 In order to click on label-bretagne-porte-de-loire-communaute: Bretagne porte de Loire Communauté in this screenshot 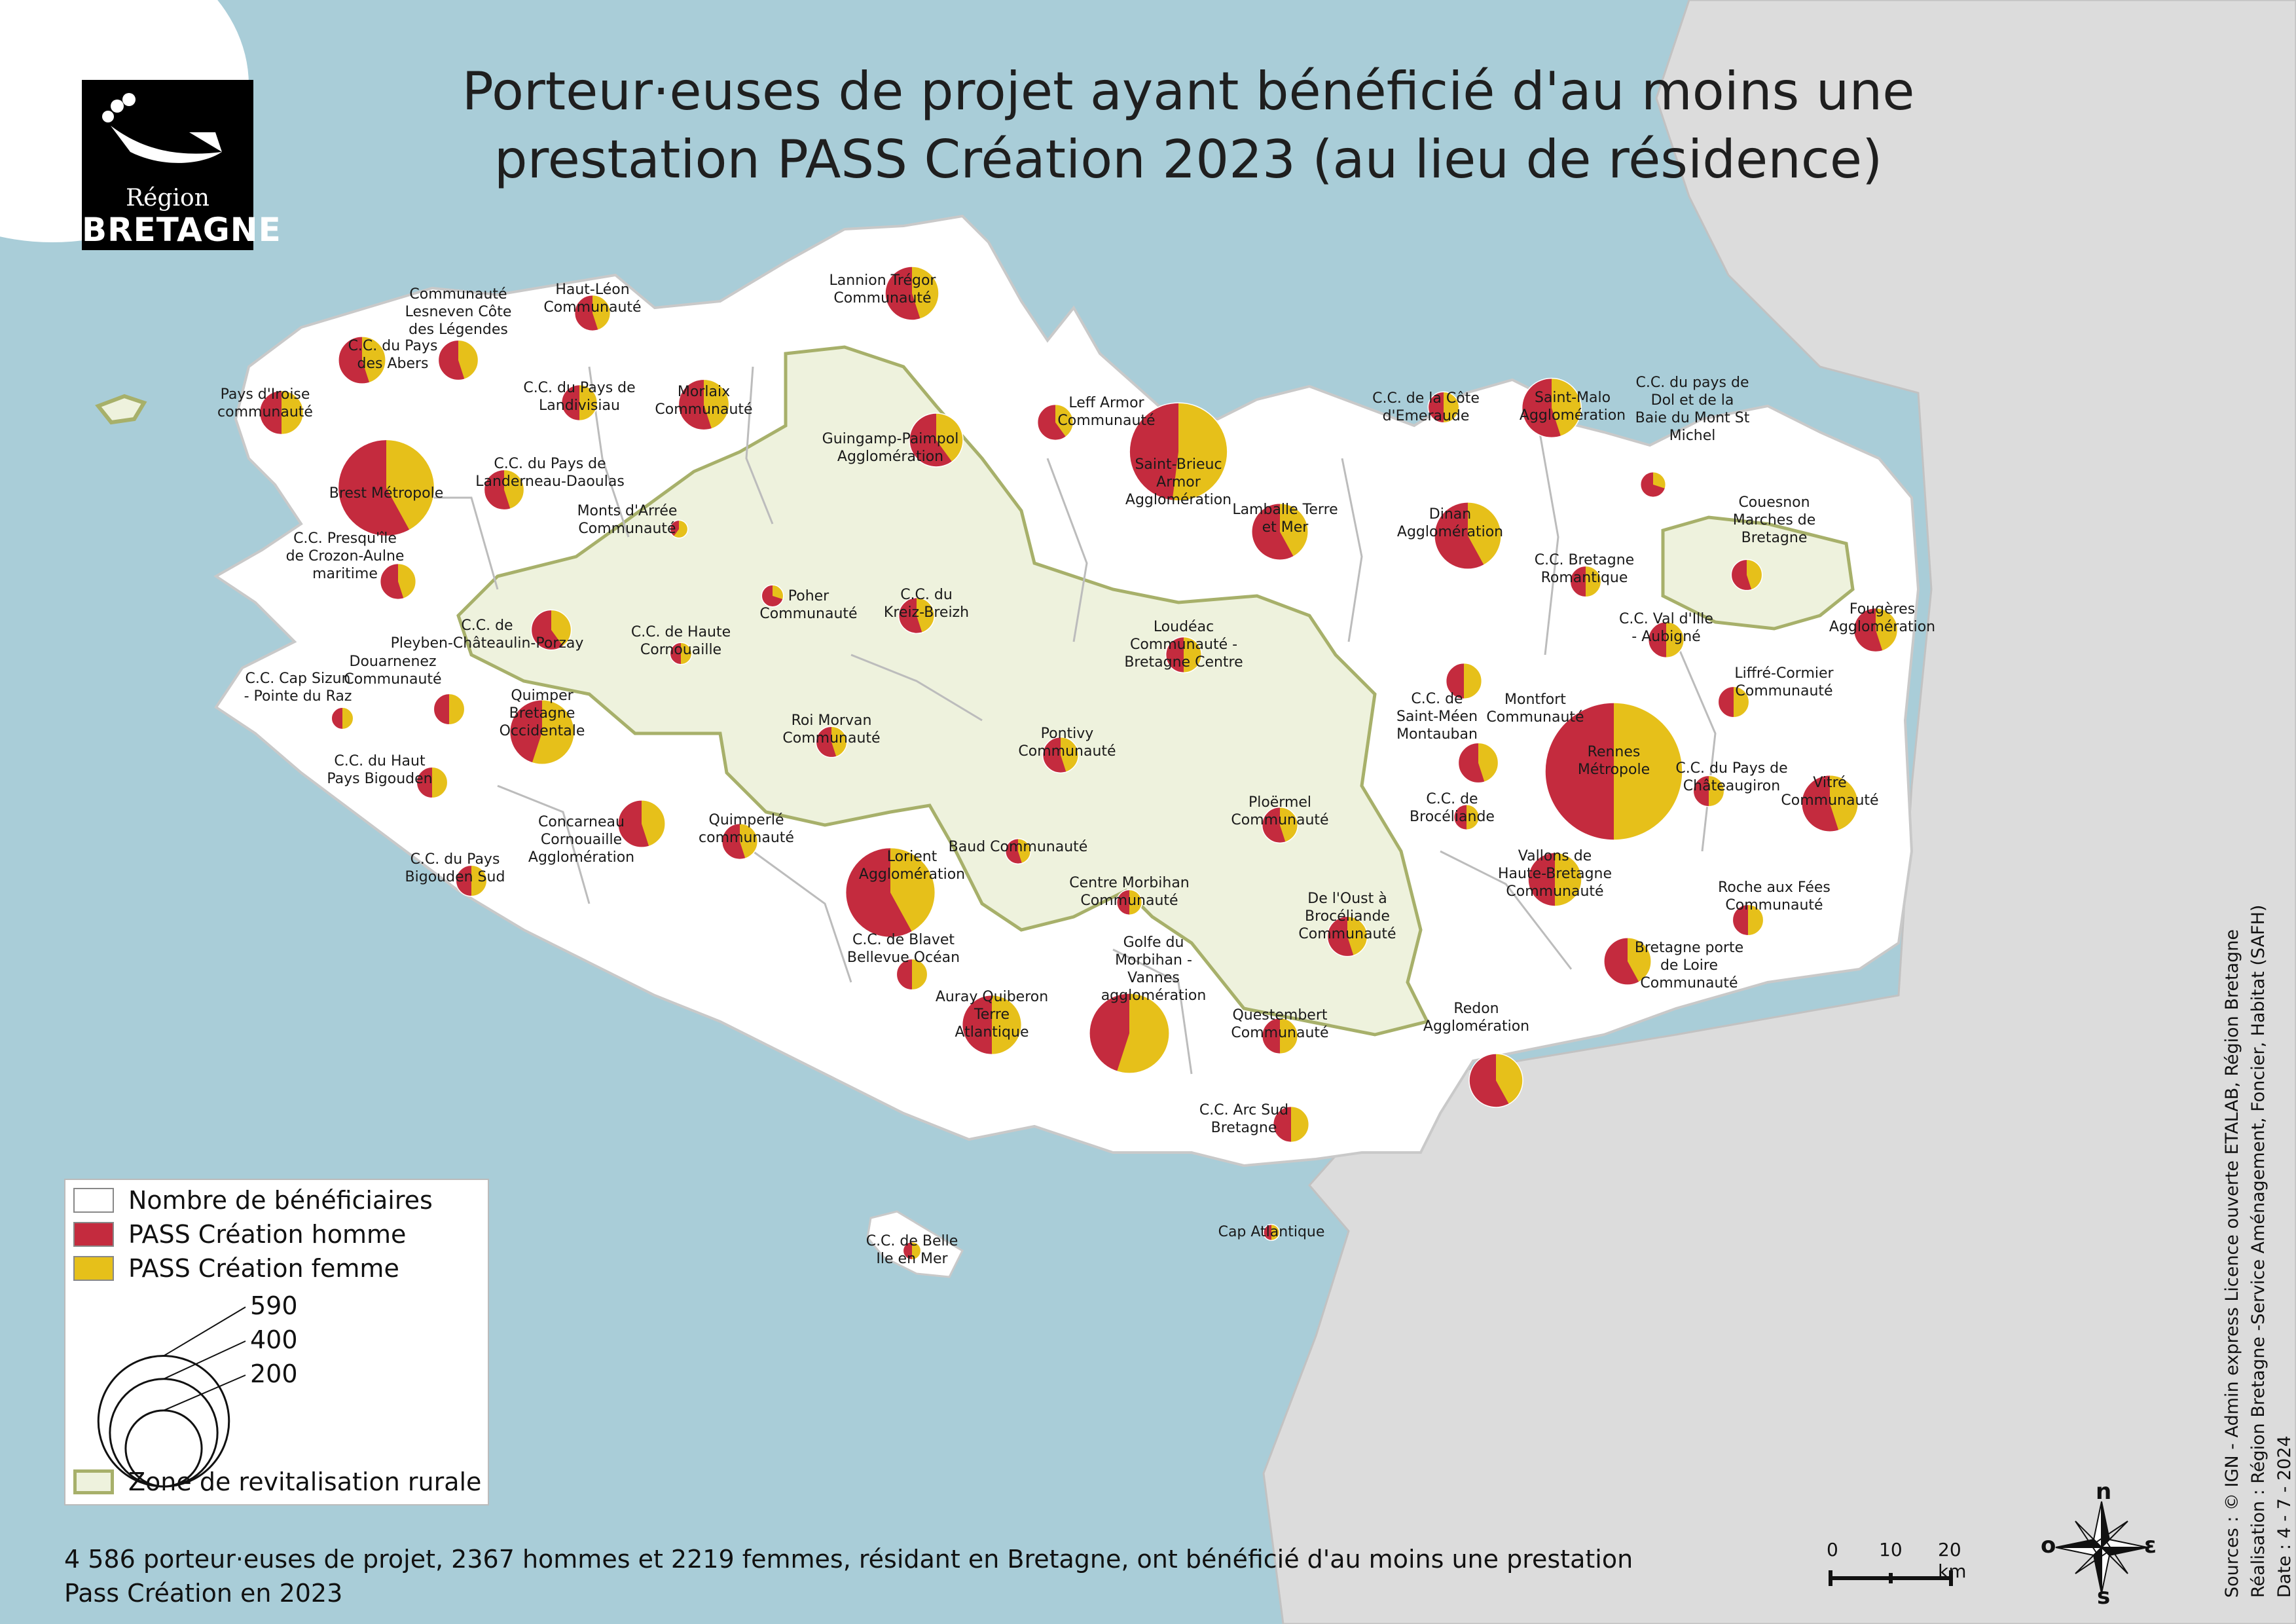, I will do `click(1689, 965)`.